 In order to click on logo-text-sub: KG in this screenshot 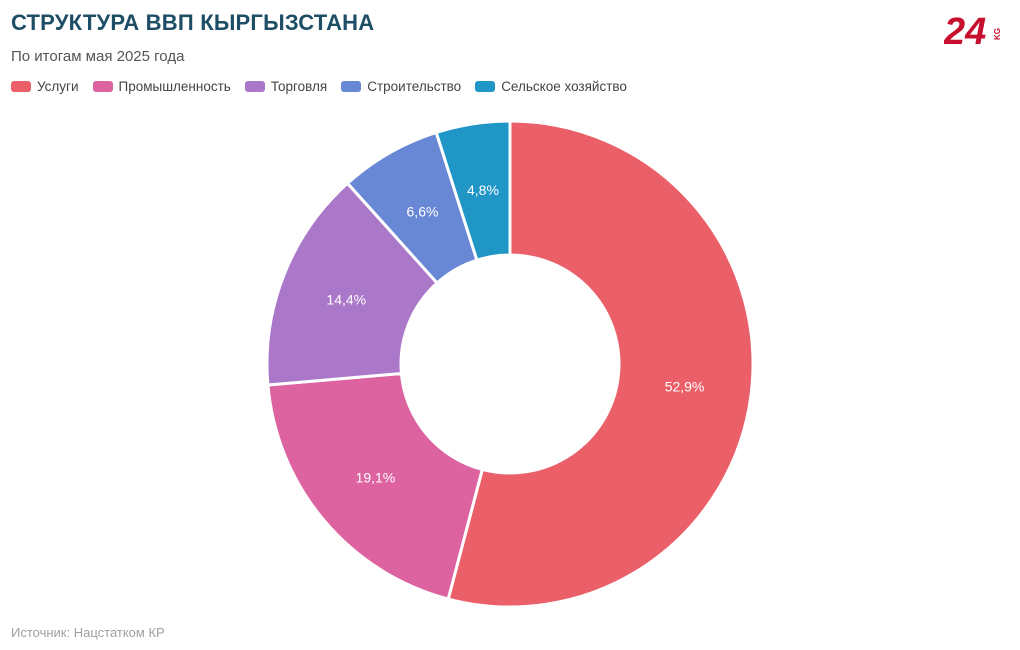, I will do `click(997, 34)`.